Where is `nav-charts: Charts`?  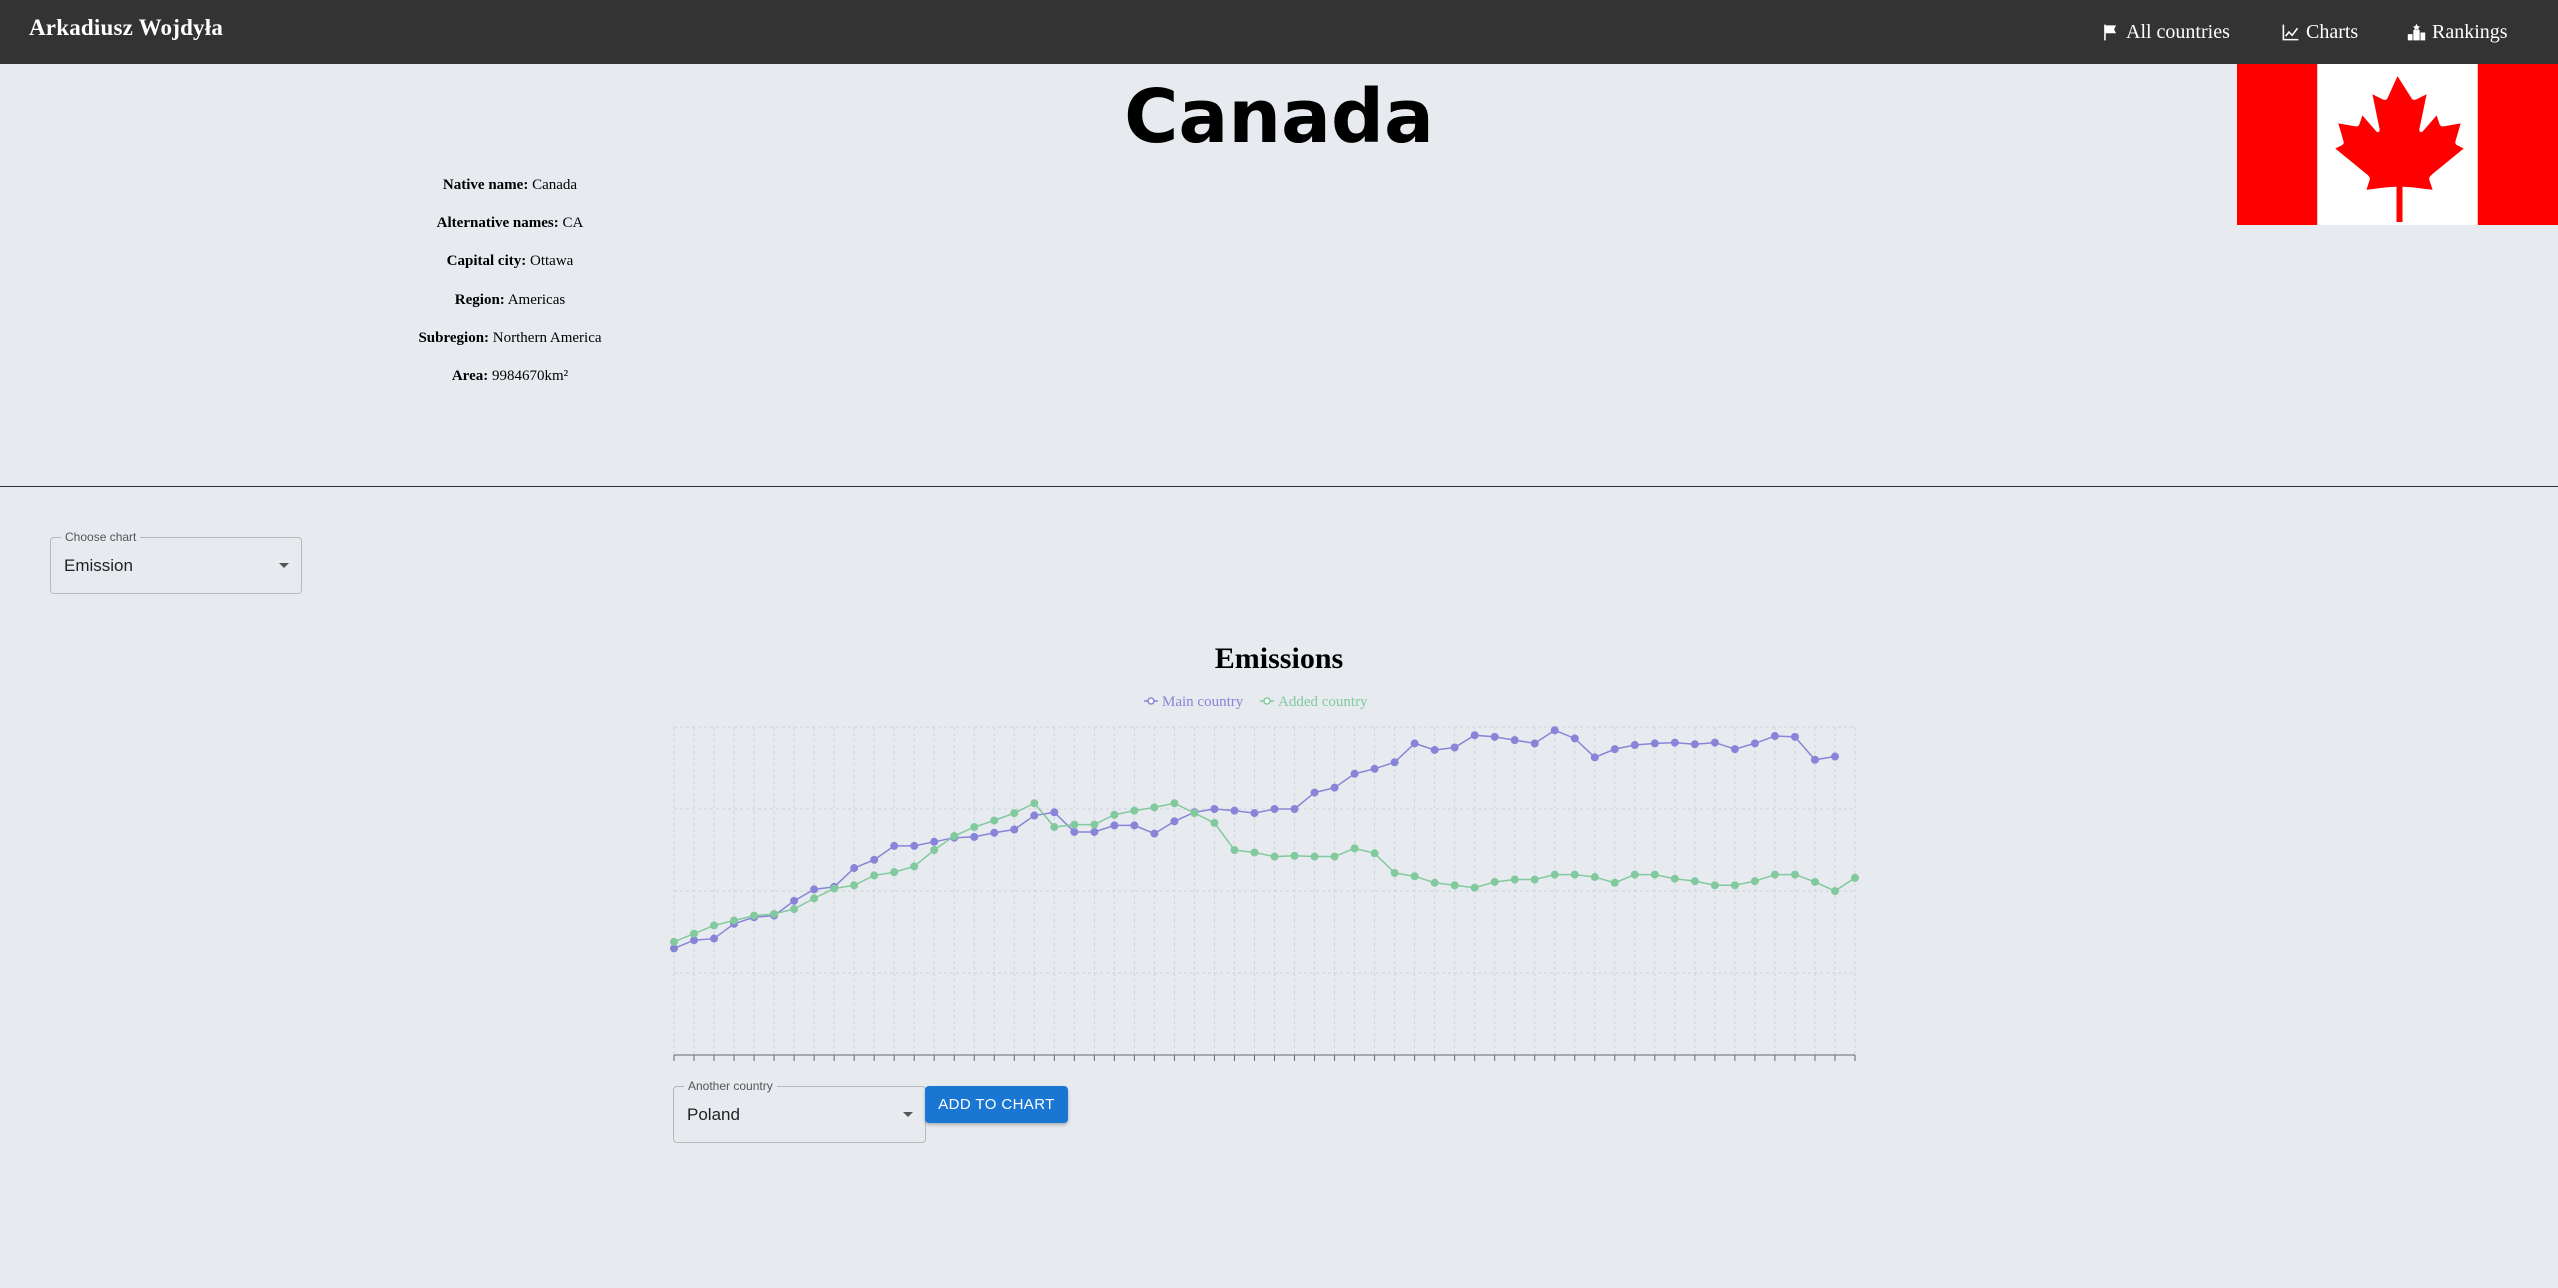 nav-charts: Charts is located at coordinates (2319, 32).